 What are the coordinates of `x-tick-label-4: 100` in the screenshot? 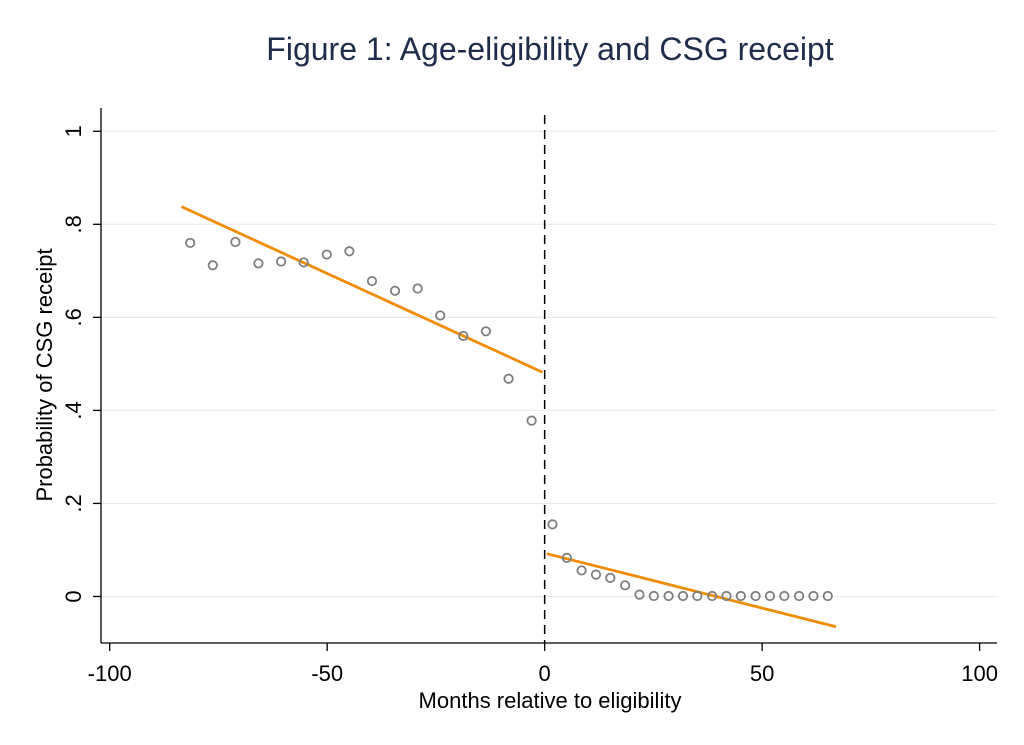 It's located at (979, 673).